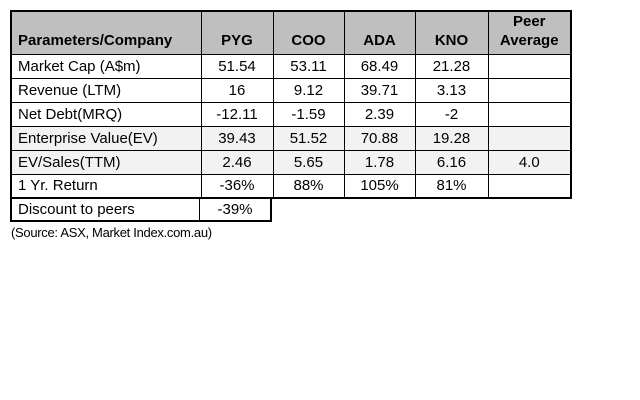 Image resolution: width=640 pixels, height=400 pixels. What do you see at coordinates (451, 66) in the screenshot?
I see `value-cell: 21.28` at bounding box center [451, 66].